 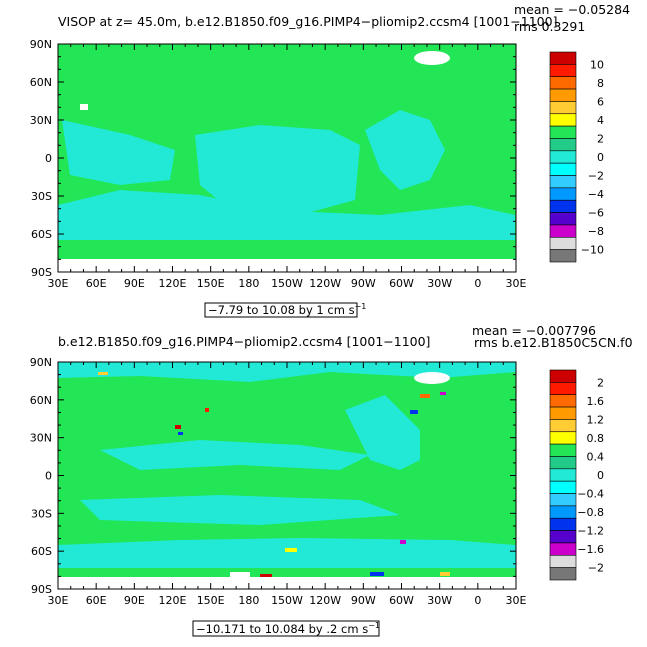 What do you see at coordinates (600, 101) in the screenshot?
I see `colorbar-label: 6` at bounding box center [600, 101].